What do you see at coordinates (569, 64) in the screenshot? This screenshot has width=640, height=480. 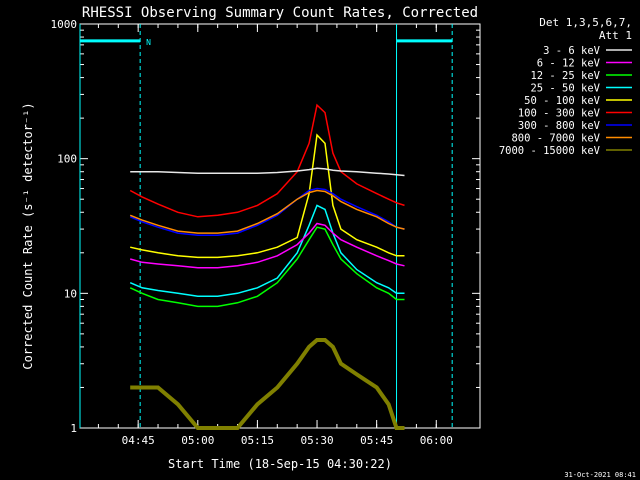 I see `legend-label: 6 - 12 keV` at bounding box center [569, 64].